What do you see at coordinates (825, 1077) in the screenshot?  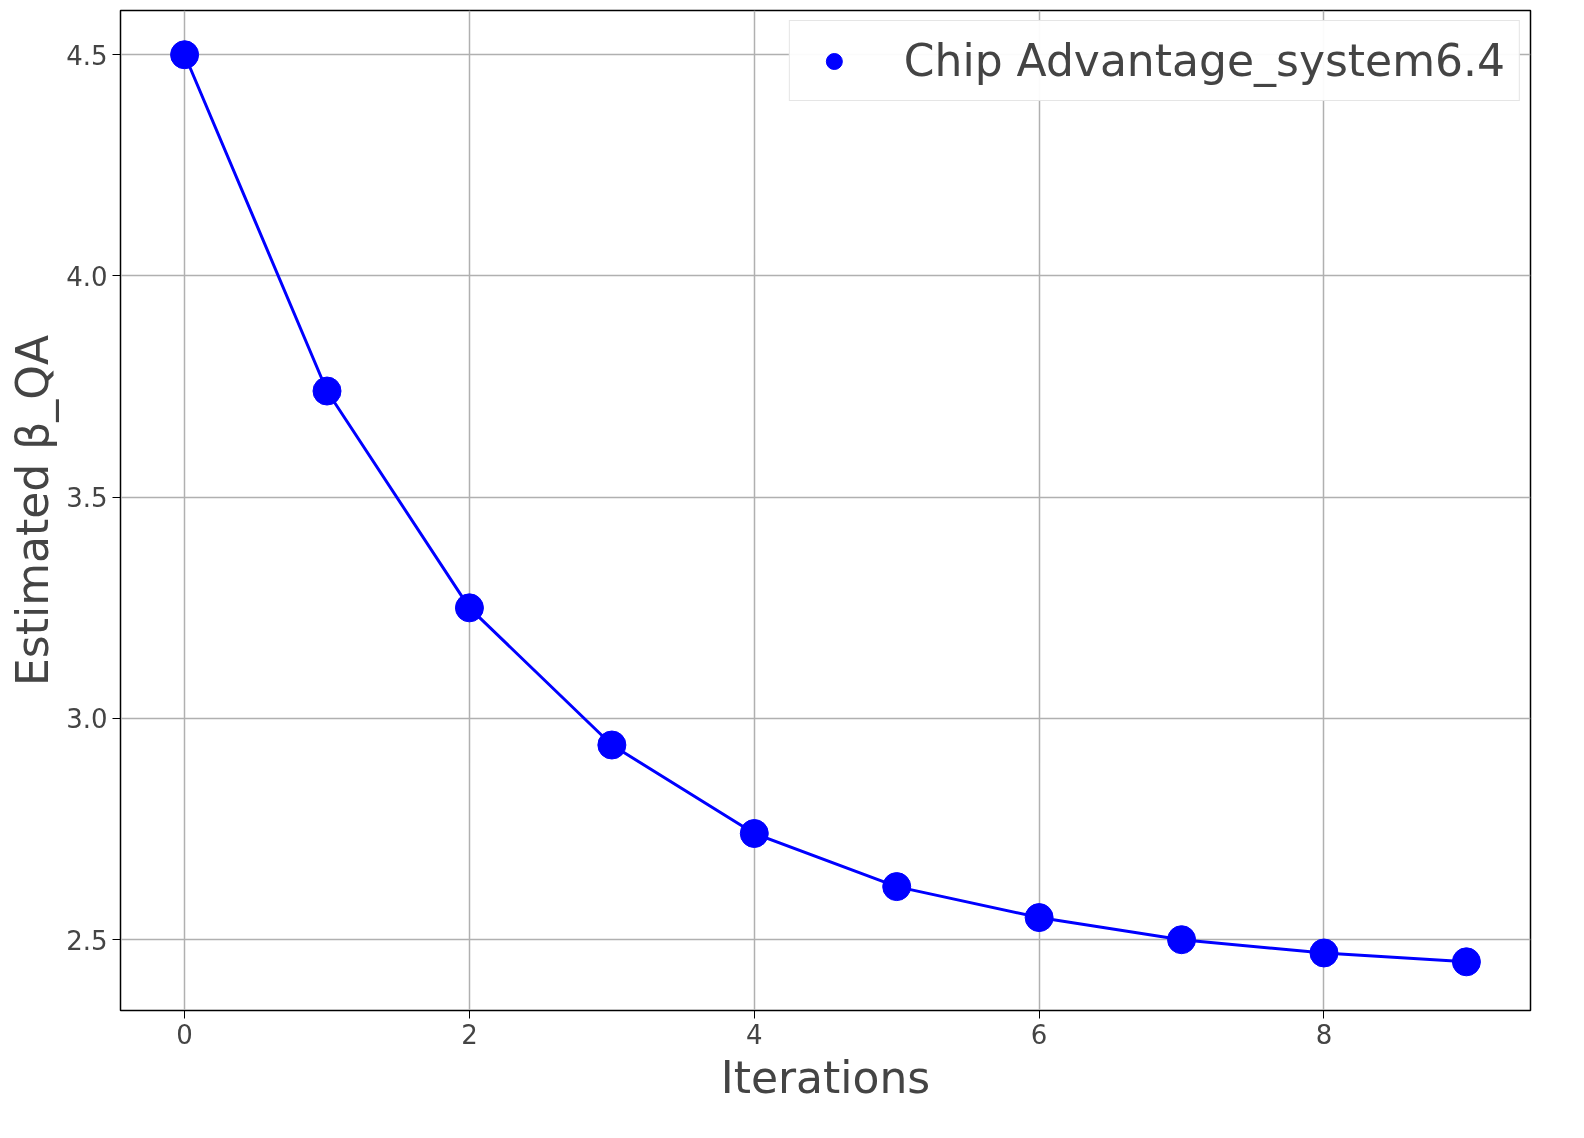 I see `x-axis-title: Iterations` at bounding box center [825, 1077].